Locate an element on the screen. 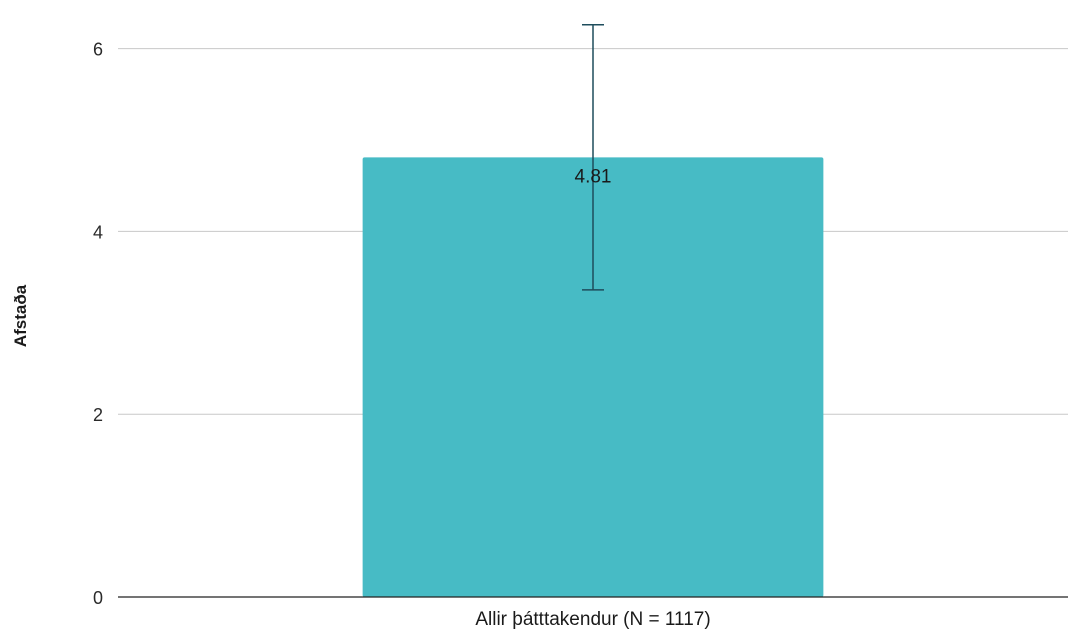 The height and width of the screenshot is (631, 1069). y-axis-ticks: 0 2 4 6 is located at coordinates (98, 324).